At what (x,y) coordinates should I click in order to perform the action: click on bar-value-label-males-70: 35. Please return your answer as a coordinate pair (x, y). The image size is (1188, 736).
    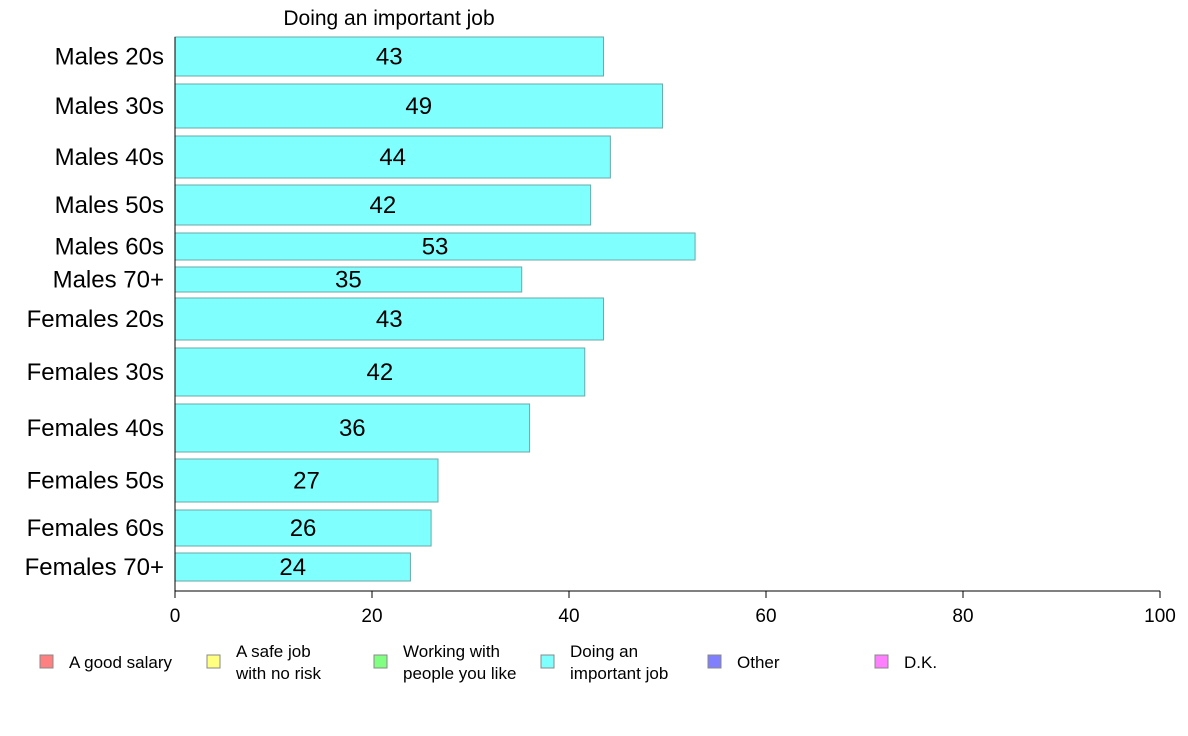
    Looking at the image, I should click on (348, 280).